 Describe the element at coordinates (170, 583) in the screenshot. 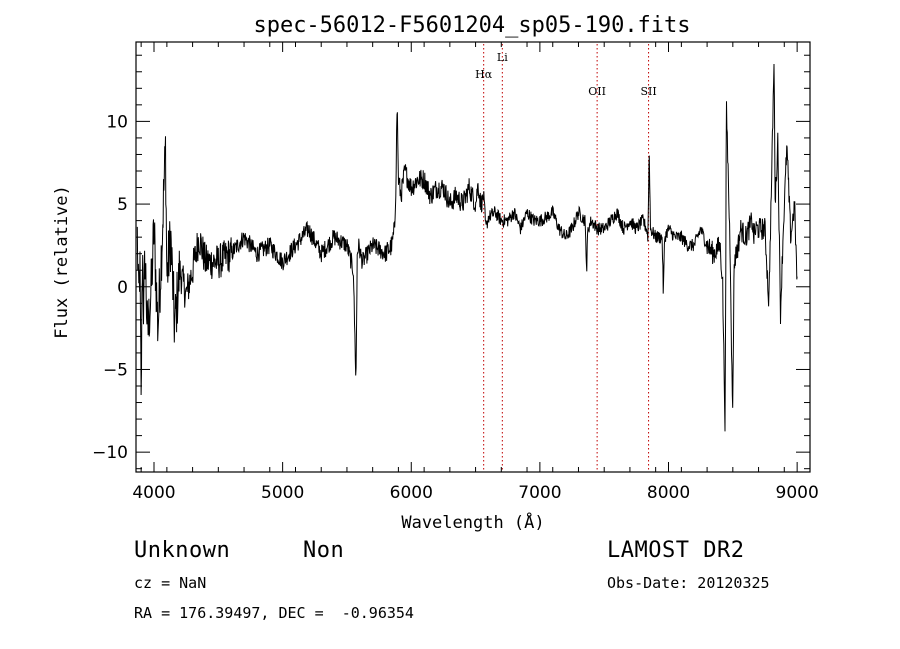

I see `cz-value: cz = NaN` at that location.